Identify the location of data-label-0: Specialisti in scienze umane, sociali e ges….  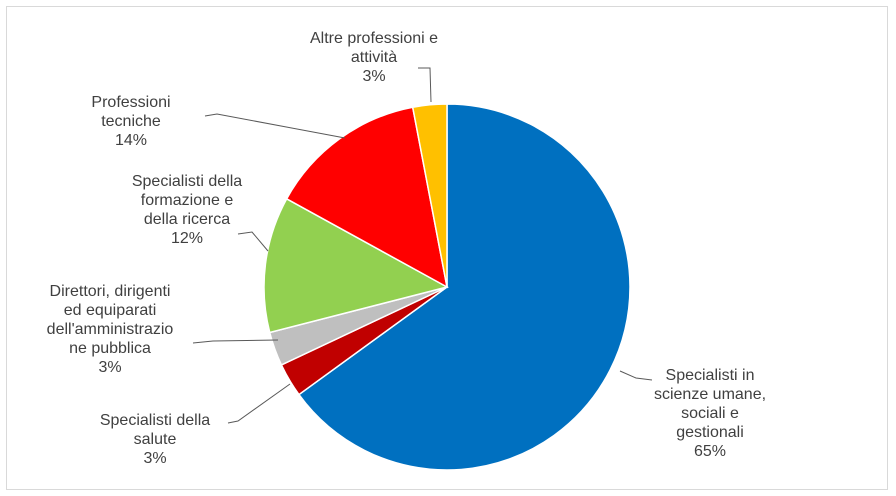
(710, 413).